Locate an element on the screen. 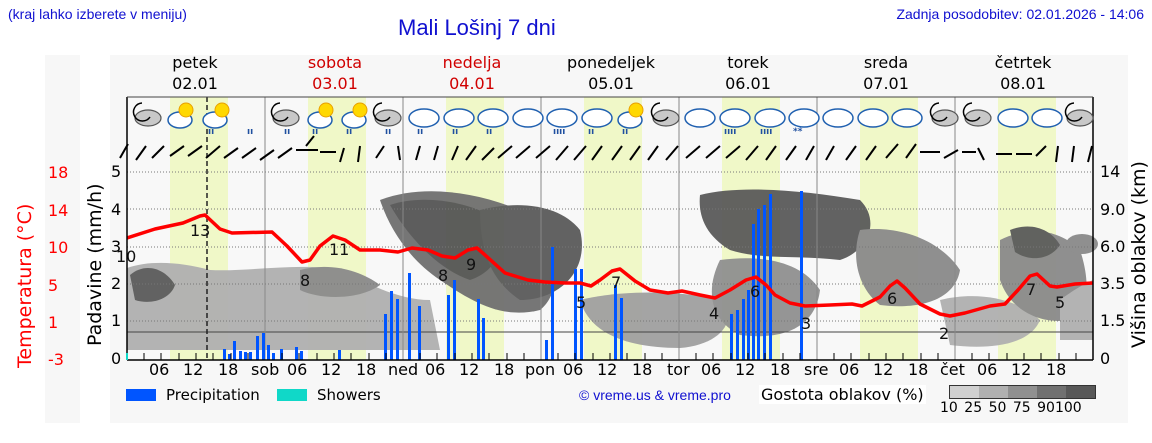 The width and height of the screenshot is (1152, 443). svg-text: 2 is located at coordinates (944, 333).